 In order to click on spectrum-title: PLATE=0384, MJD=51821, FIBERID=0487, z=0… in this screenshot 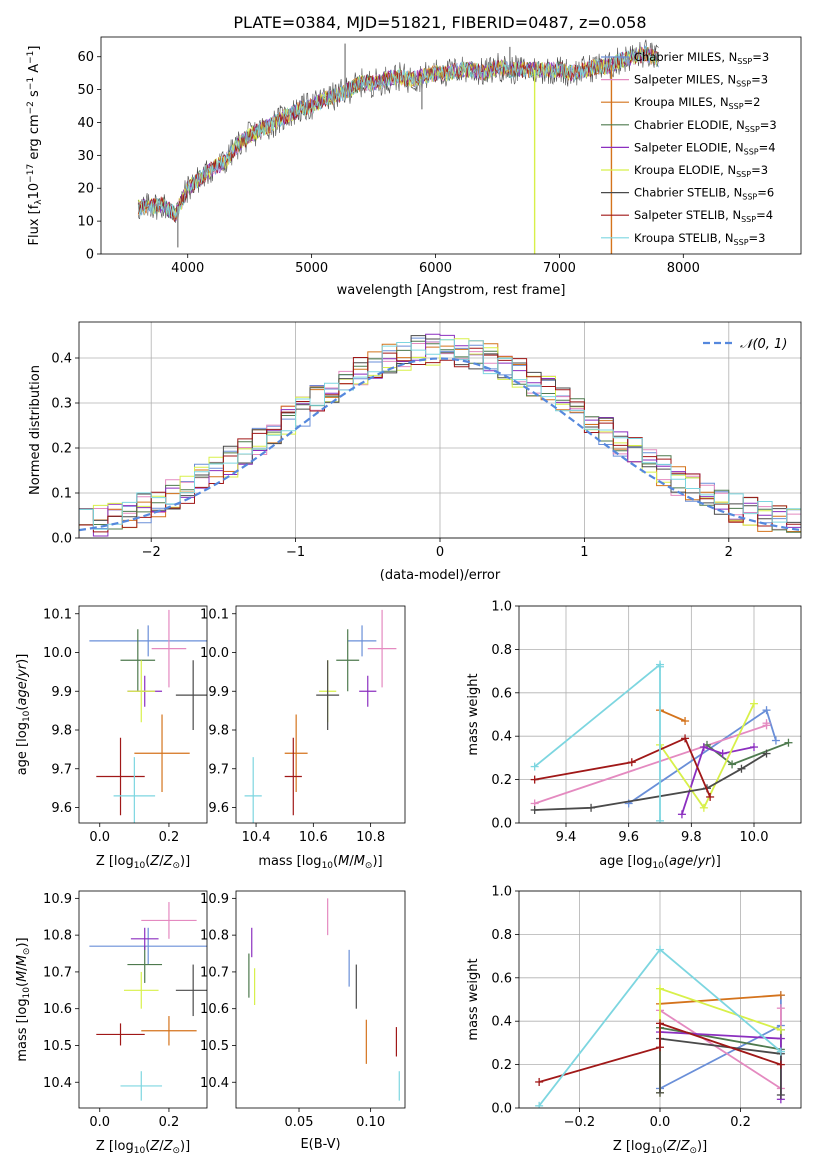, I will do `click(439, 22)`.